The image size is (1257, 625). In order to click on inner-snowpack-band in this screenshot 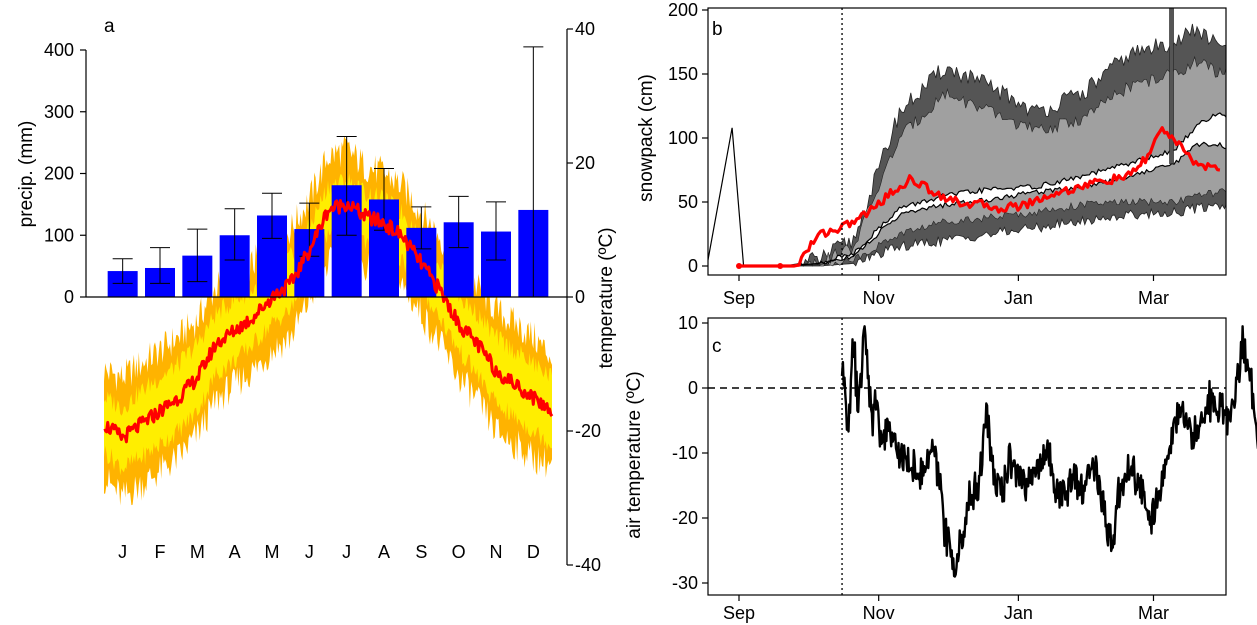, I will do `click(982, 161)`.